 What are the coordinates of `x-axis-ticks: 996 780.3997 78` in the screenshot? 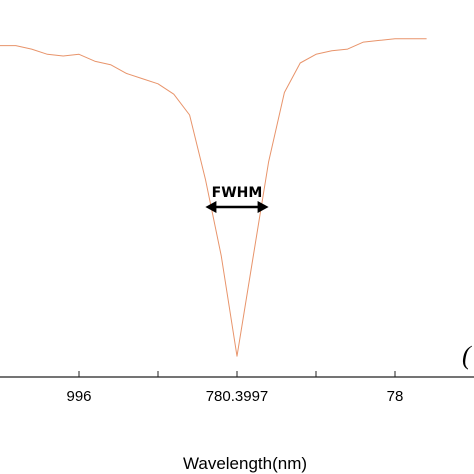 It's located at (234, 388).